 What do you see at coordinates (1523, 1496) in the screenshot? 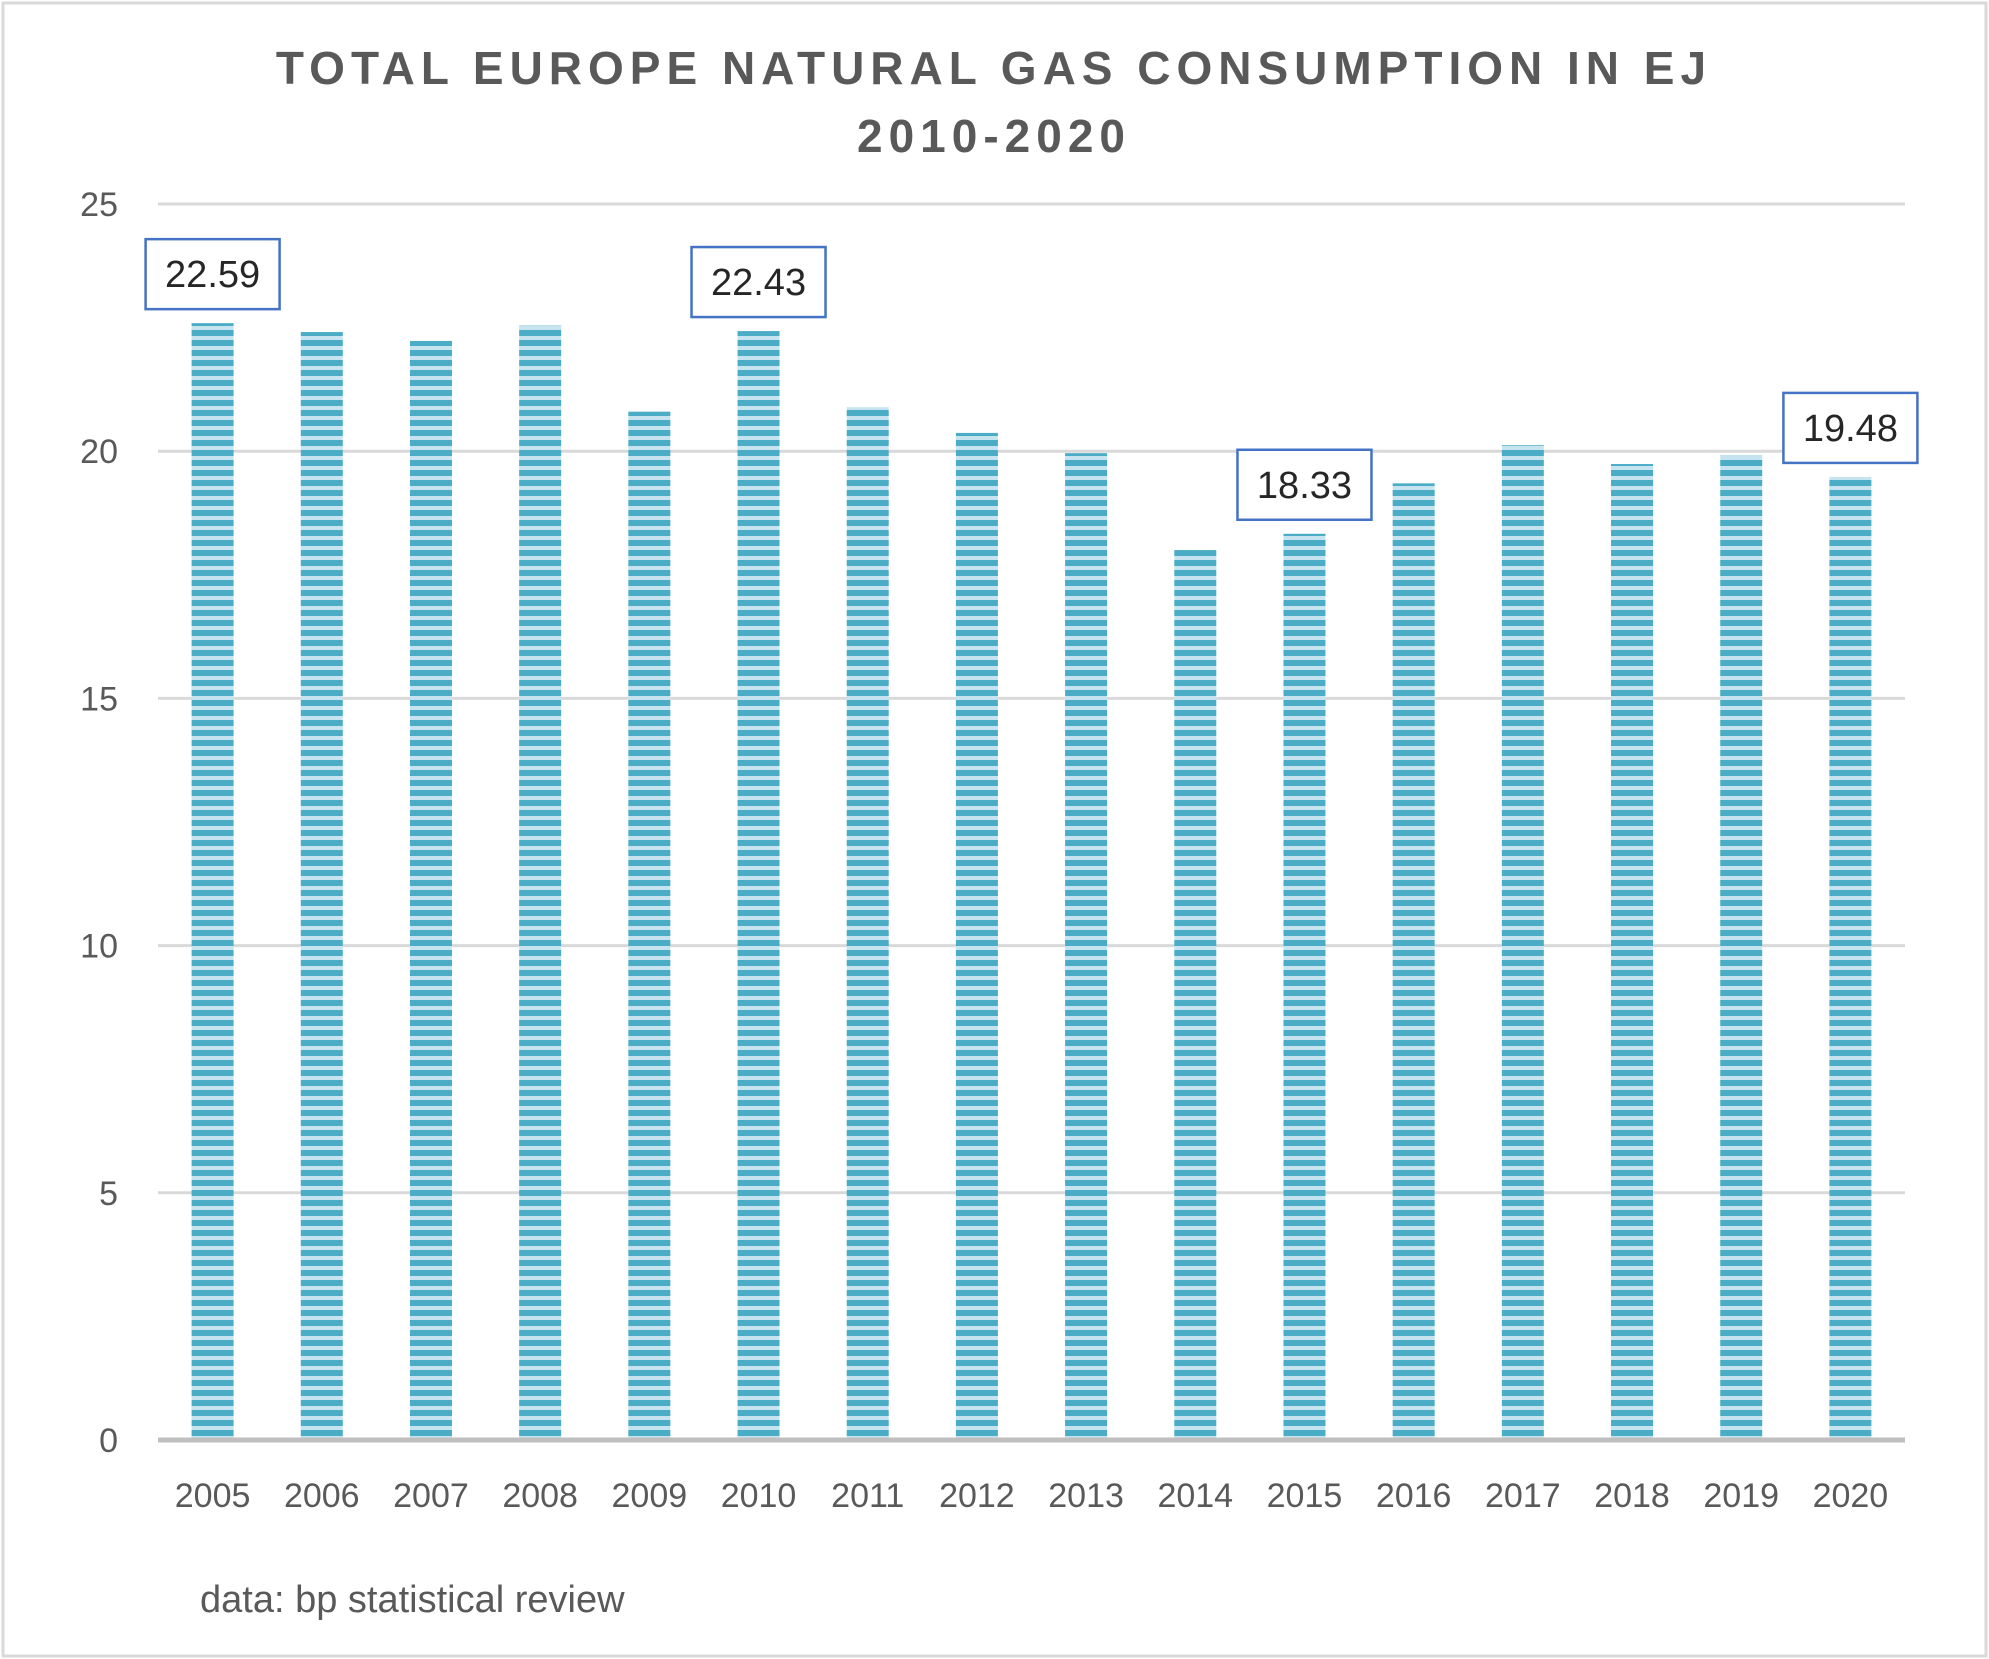
I see `x-tick-label: 2017` at bounding box center [1523, 1496].